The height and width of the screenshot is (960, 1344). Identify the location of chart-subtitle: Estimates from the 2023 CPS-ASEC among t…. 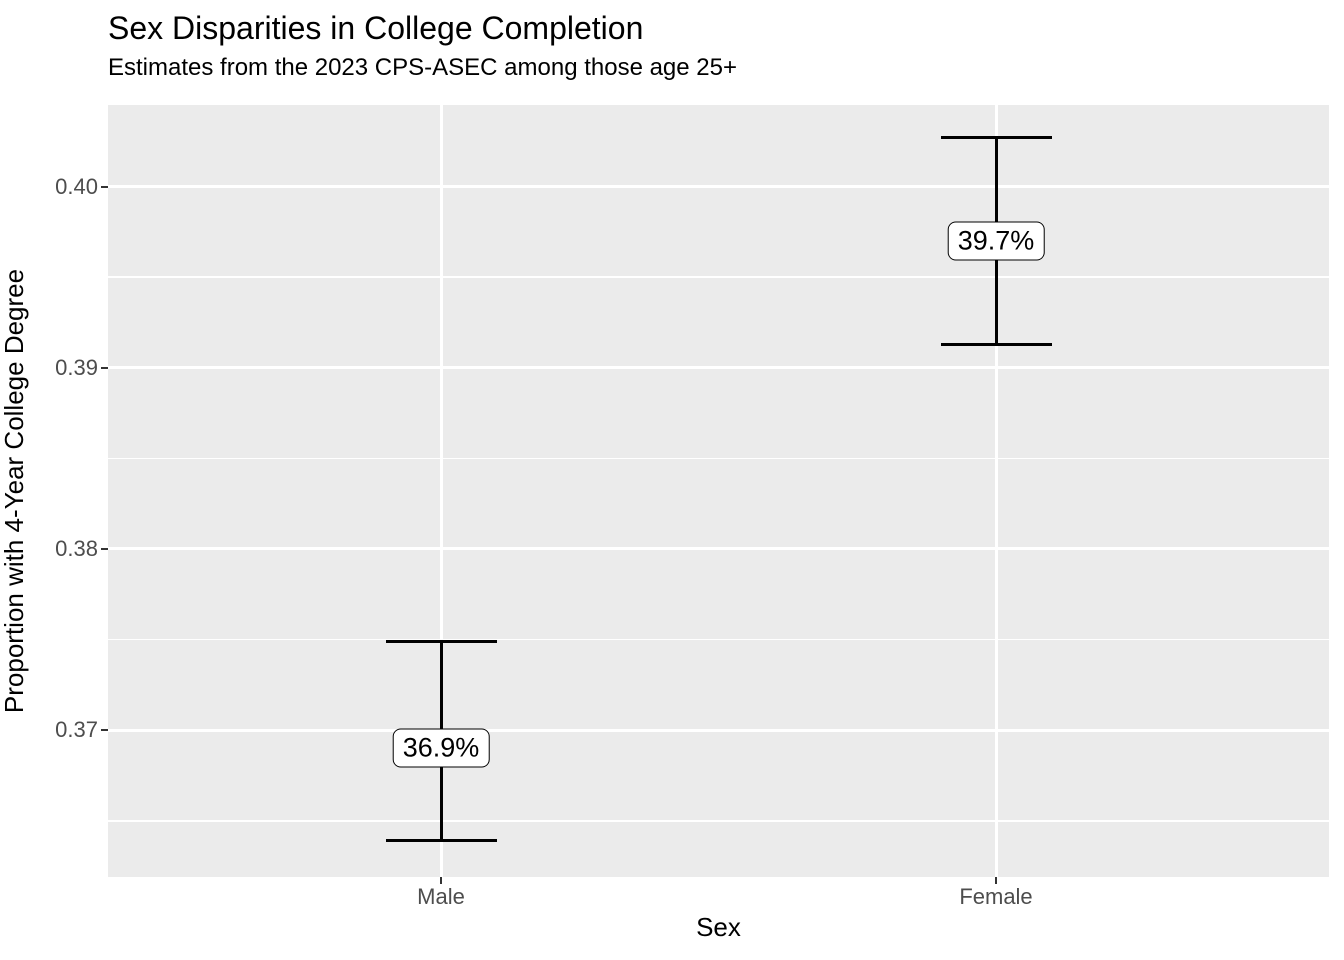
(423, 67).